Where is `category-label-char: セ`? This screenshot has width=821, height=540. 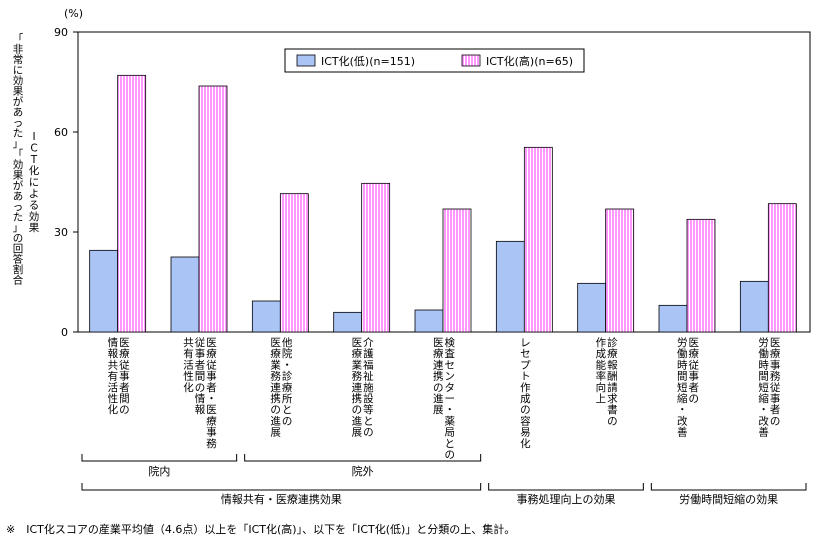 category-label-char: セ is located at coordinates (450, 365).